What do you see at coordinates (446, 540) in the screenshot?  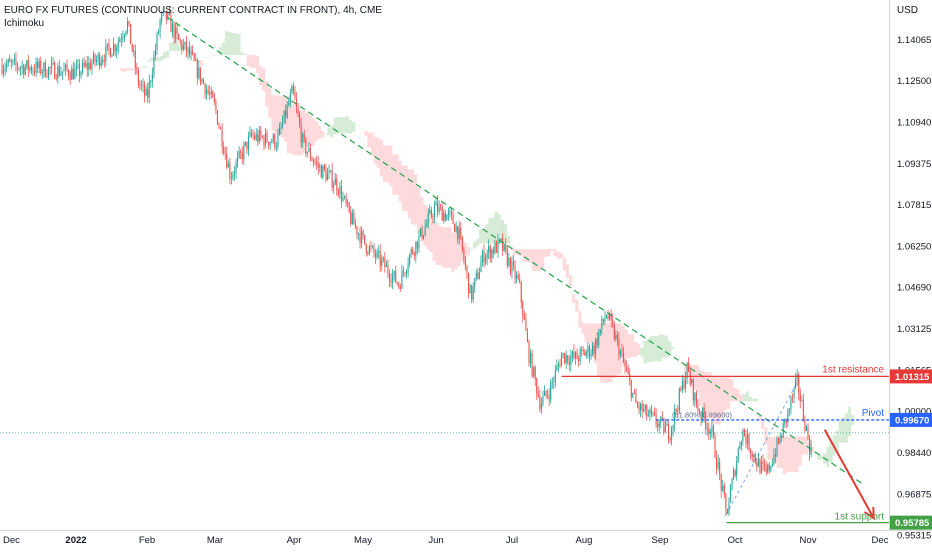 I see `time-axis: Dec 2022 Feb Mar Apr May Jun Jul Aug Sep Oct Nov Dec` at bounding box center [446, 540].